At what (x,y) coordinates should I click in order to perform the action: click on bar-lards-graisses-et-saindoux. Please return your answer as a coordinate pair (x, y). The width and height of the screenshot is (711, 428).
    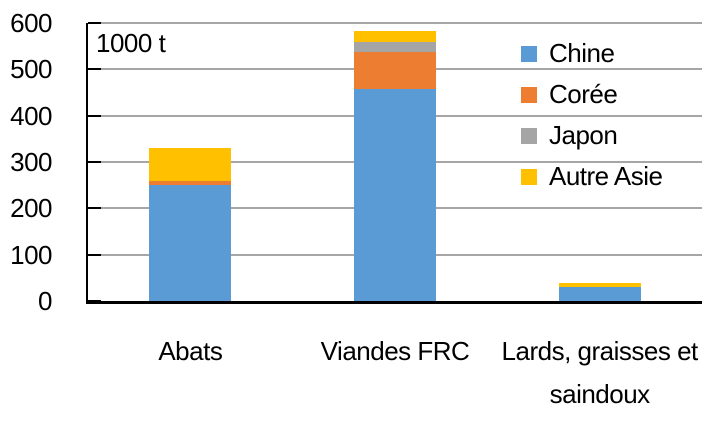
    Looking at the image, I should click on (599, 291).